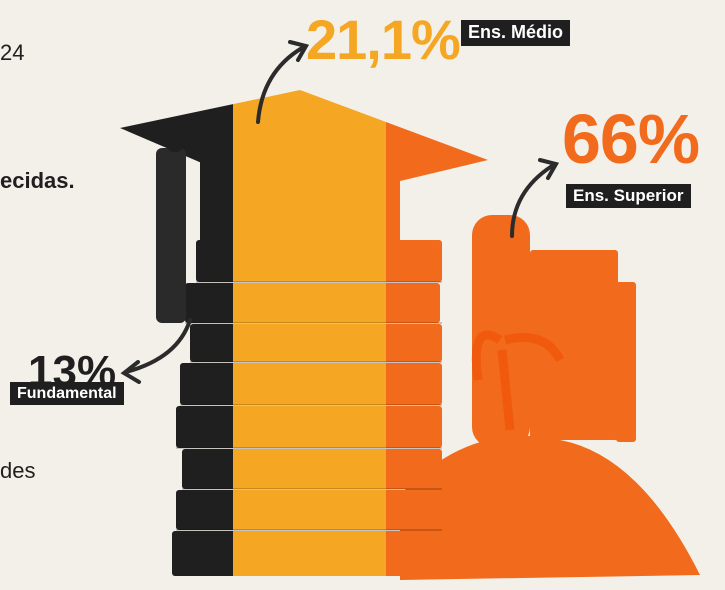 This screenshot has height=590, width=725. Describe the element at coordinates (516, 33) in the screenshot. I see `medio-label: Ens. Médio` at that location.